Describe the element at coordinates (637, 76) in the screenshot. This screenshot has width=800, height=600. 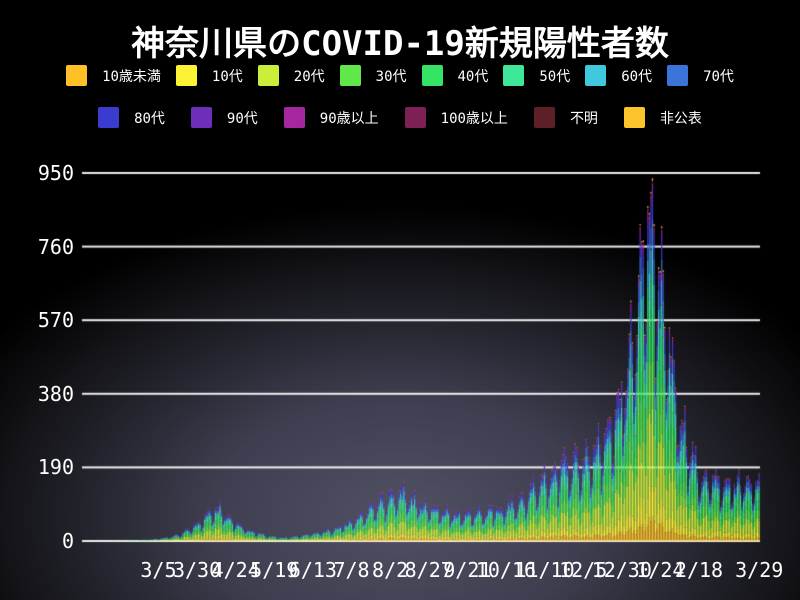
I see `legend-label: 60代` at that location.